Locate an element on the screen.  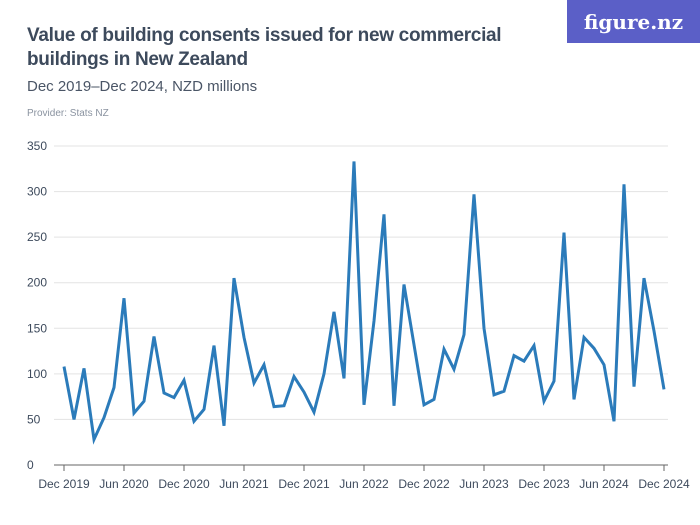
x-tick-label: Dec 2021 is located at coordinates (304, 484).